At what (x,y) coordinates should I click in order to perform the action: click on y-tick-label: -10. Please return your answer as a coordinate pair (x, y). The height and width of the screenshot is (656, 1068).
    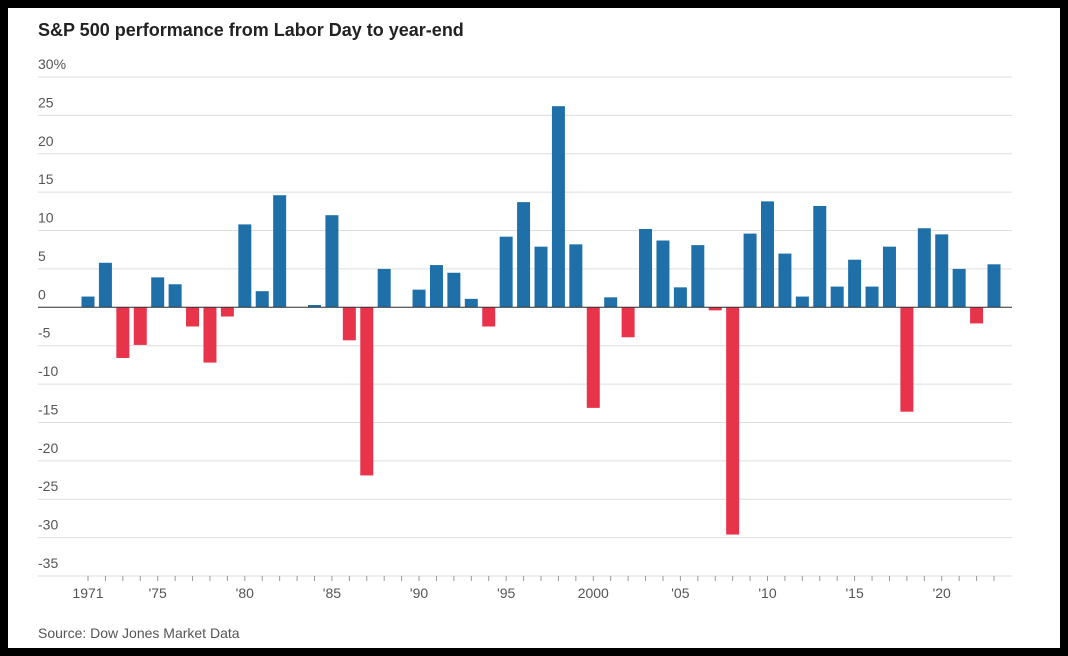
    Looking at the image, I should click on (48, 371).